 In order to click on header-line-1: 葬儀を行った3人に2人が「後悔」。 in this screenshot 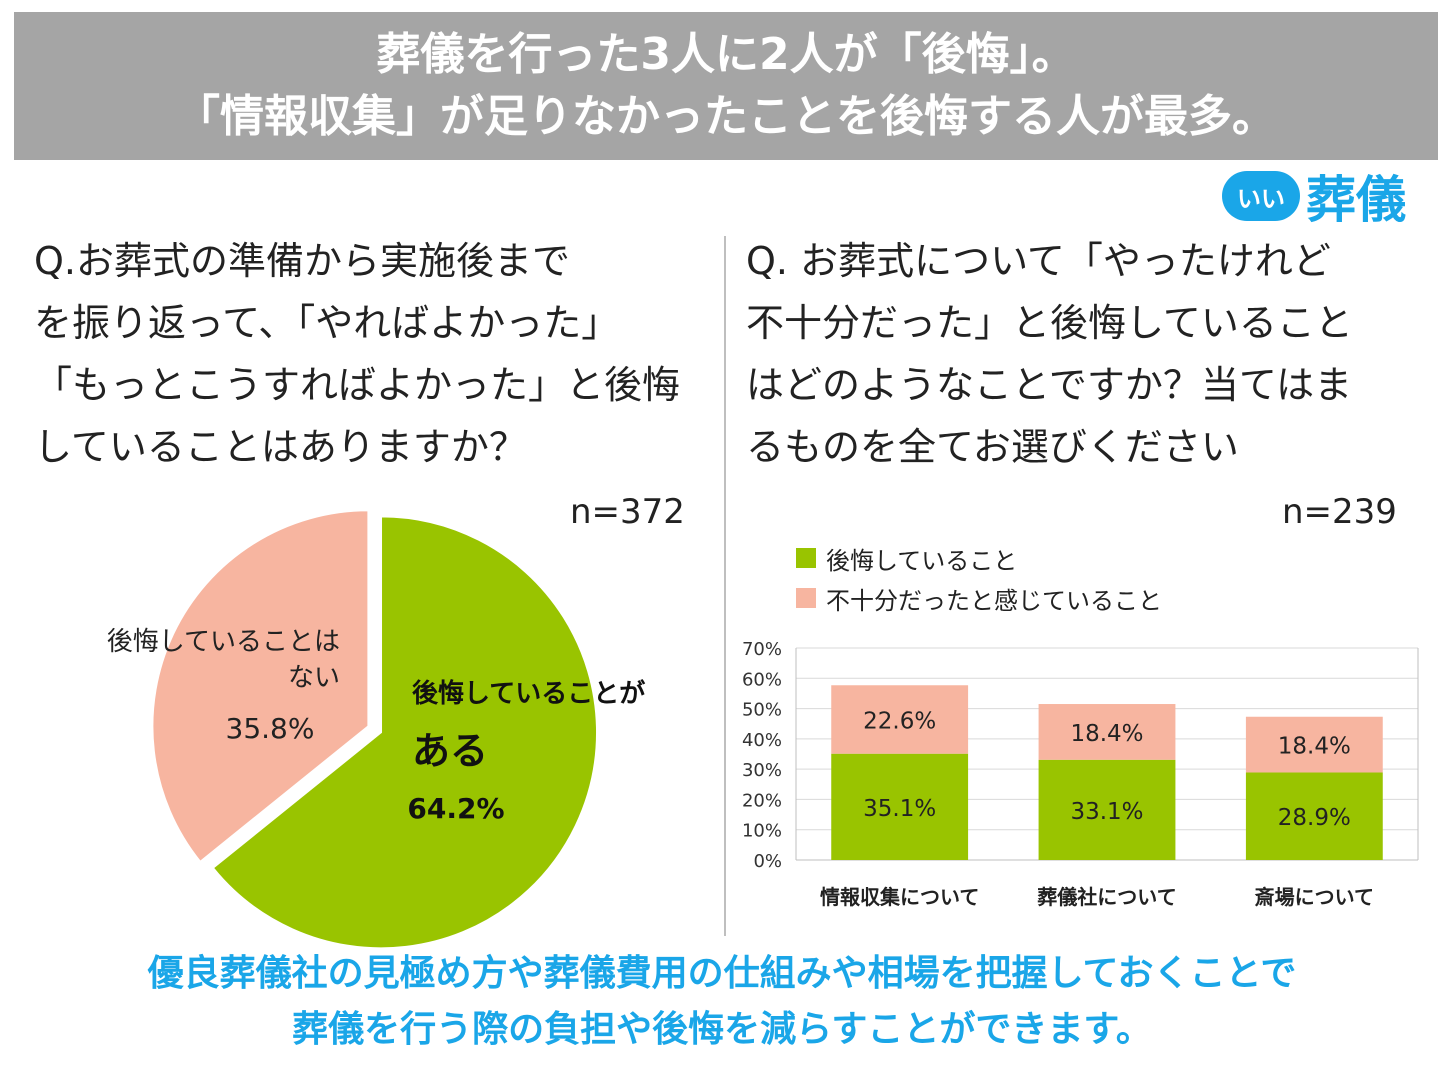, I will do `click(726, 54)`.